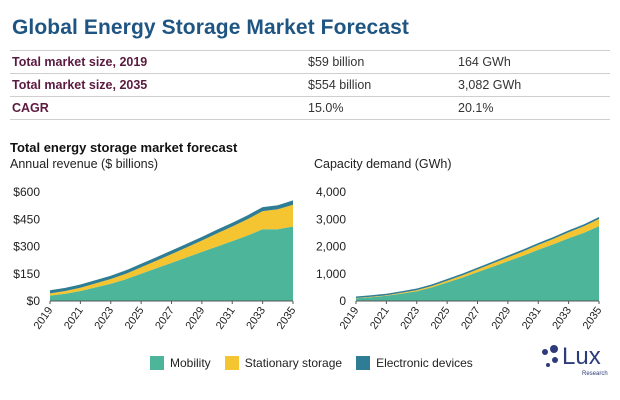 This screenshot has height=400, width=620. I want to click on y-tick-label: $300, so click(26, 247).